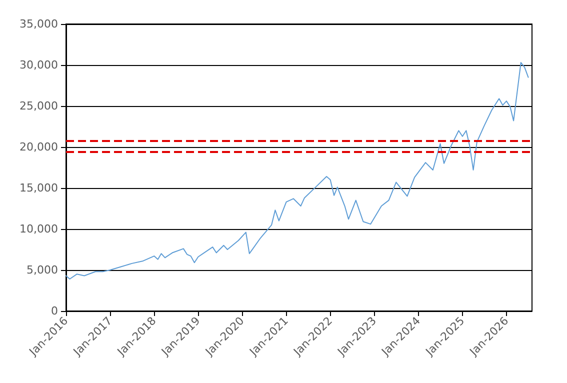 This screenshot has width=567, height=383. Describe the element at coordinates (42, 270) in the screenshot. I see `y-tick-label: 5,000` at that location.